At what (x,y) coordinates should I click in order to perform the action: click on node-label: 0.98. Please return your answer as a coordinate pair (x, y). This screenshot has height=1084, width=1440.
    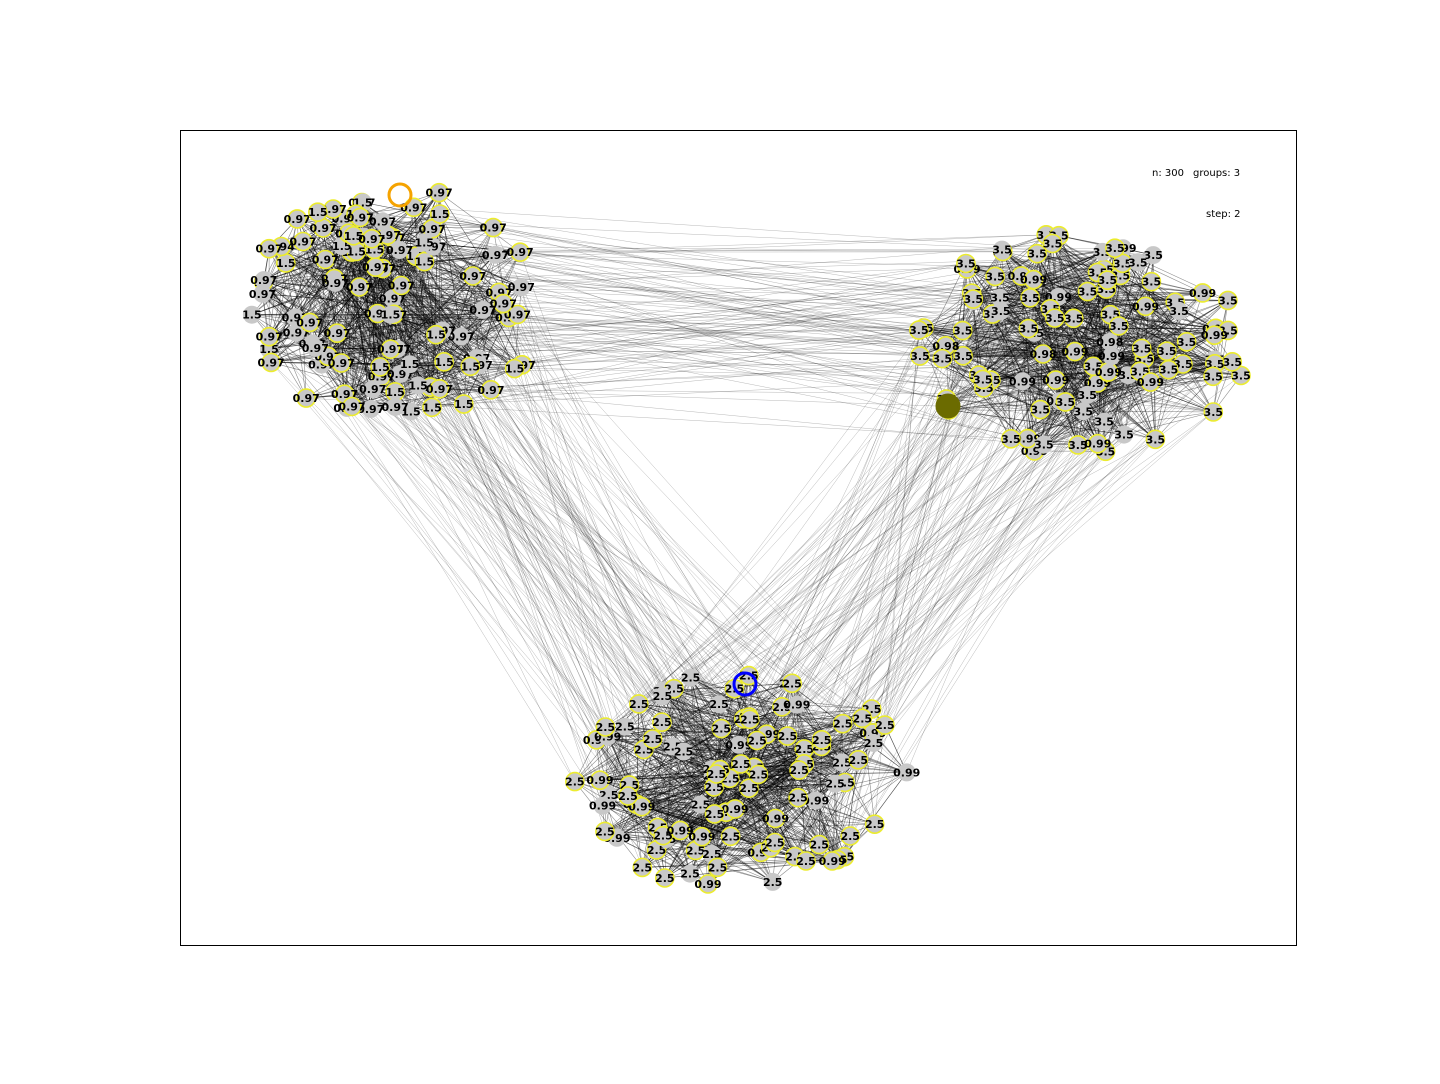
    Looking at the image, I should click on (1043, 354).